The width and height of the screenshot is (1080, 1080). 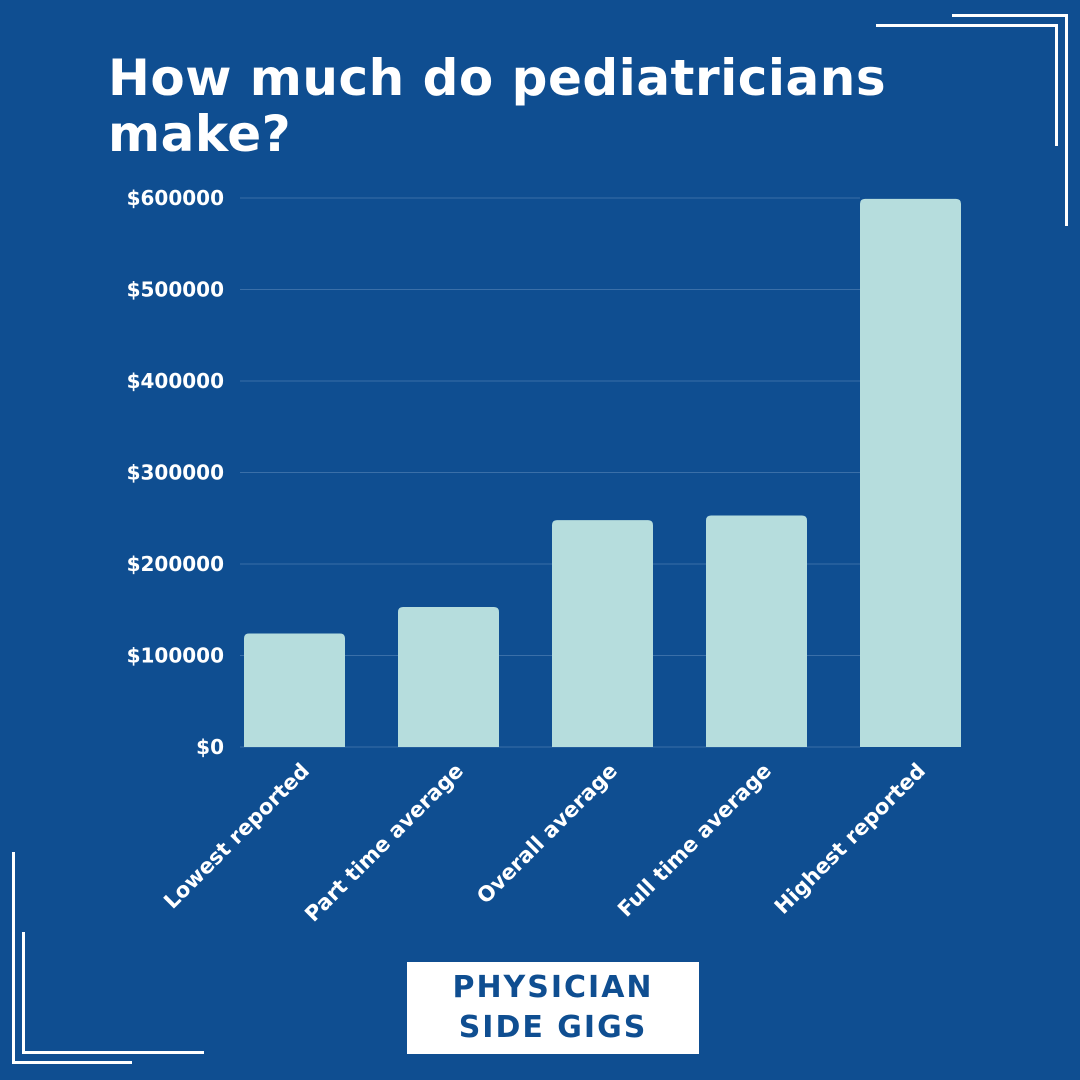 What do you see at coordinates (175, 656) in the screenshot?
I see `y-tick-label: $100000` at bounding box center [175, 656].